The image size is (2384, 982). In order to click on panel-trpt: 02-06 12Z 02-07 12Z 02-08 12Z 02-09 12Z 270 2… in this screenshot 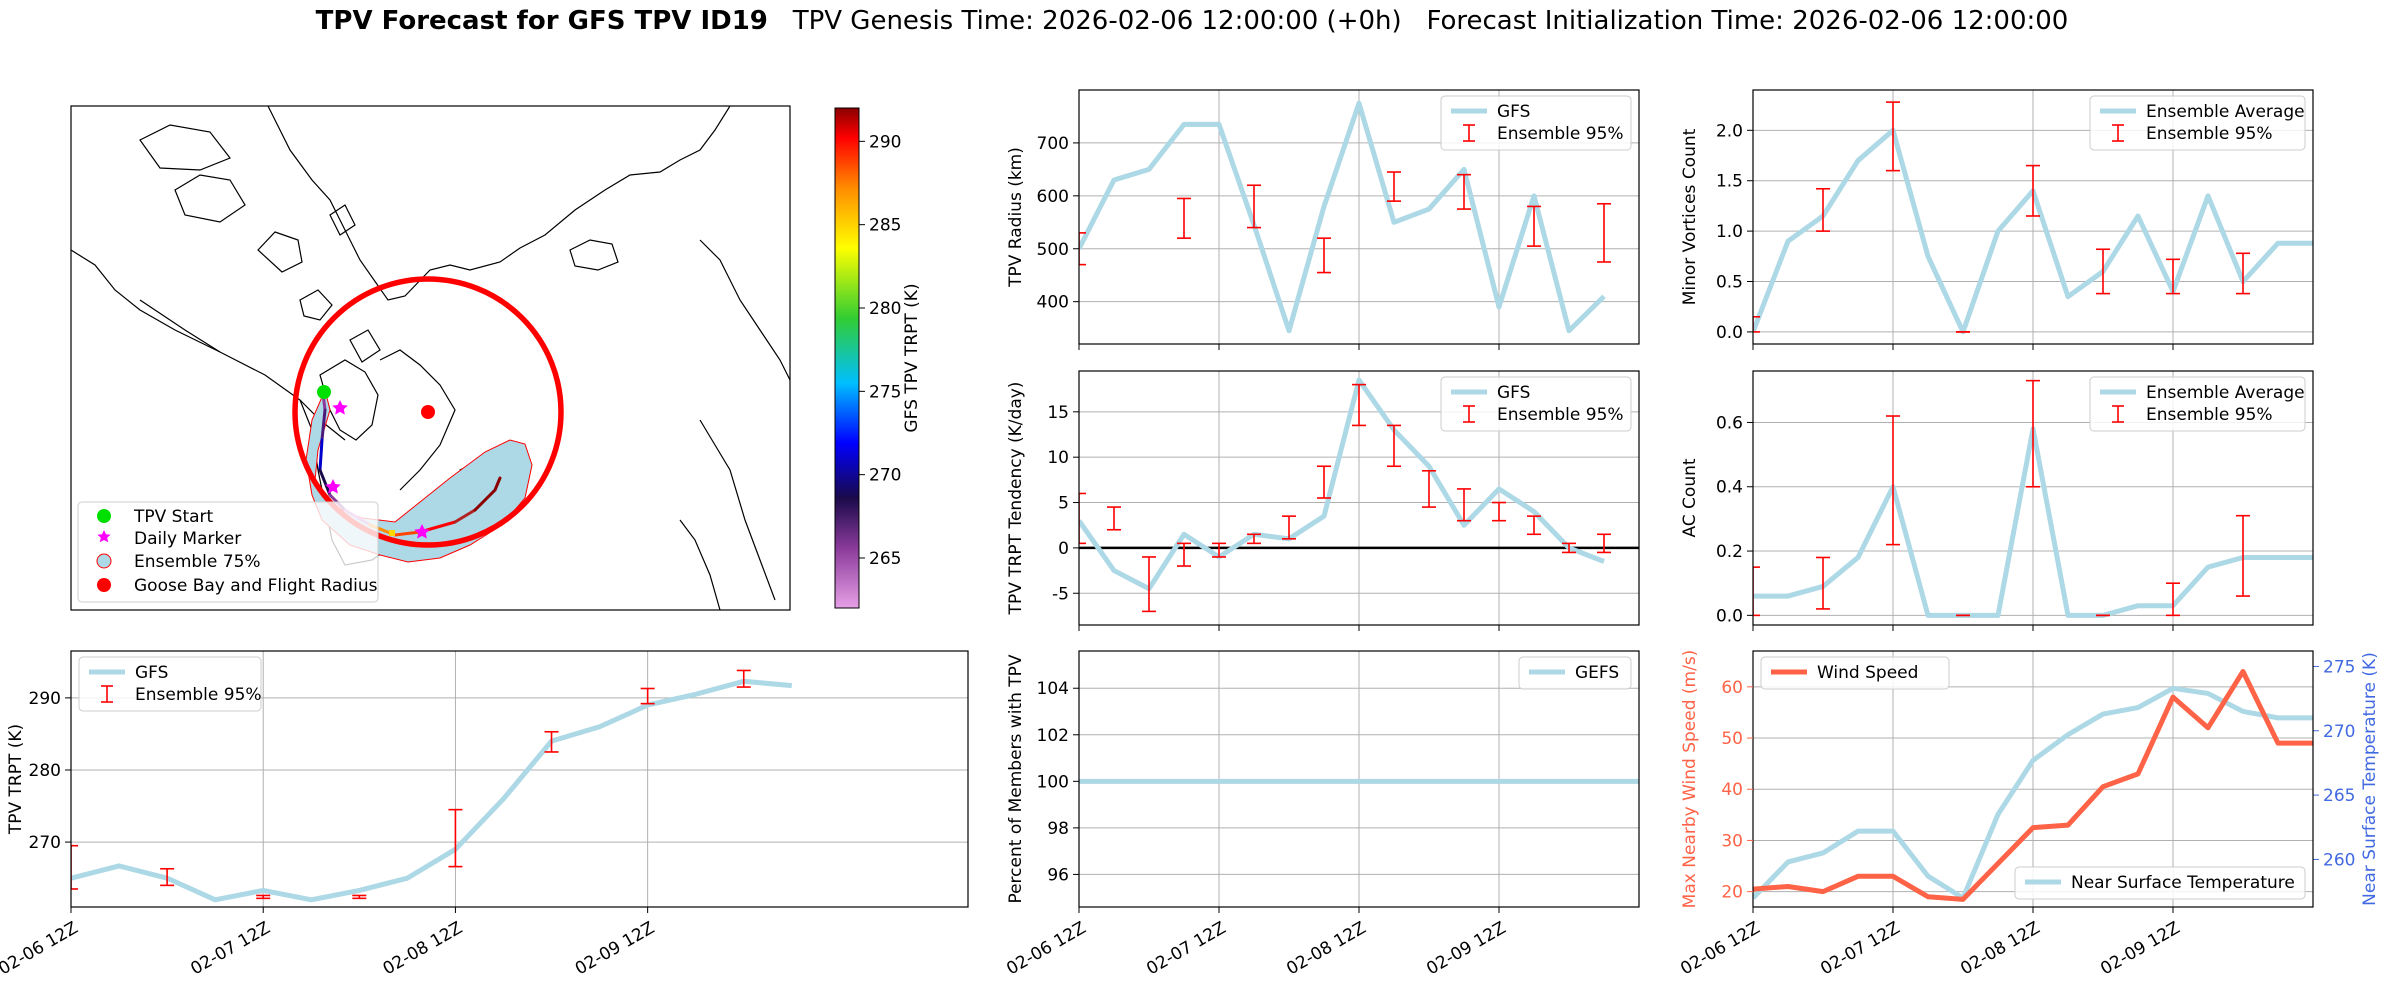, I will do `click(484, 814)`.